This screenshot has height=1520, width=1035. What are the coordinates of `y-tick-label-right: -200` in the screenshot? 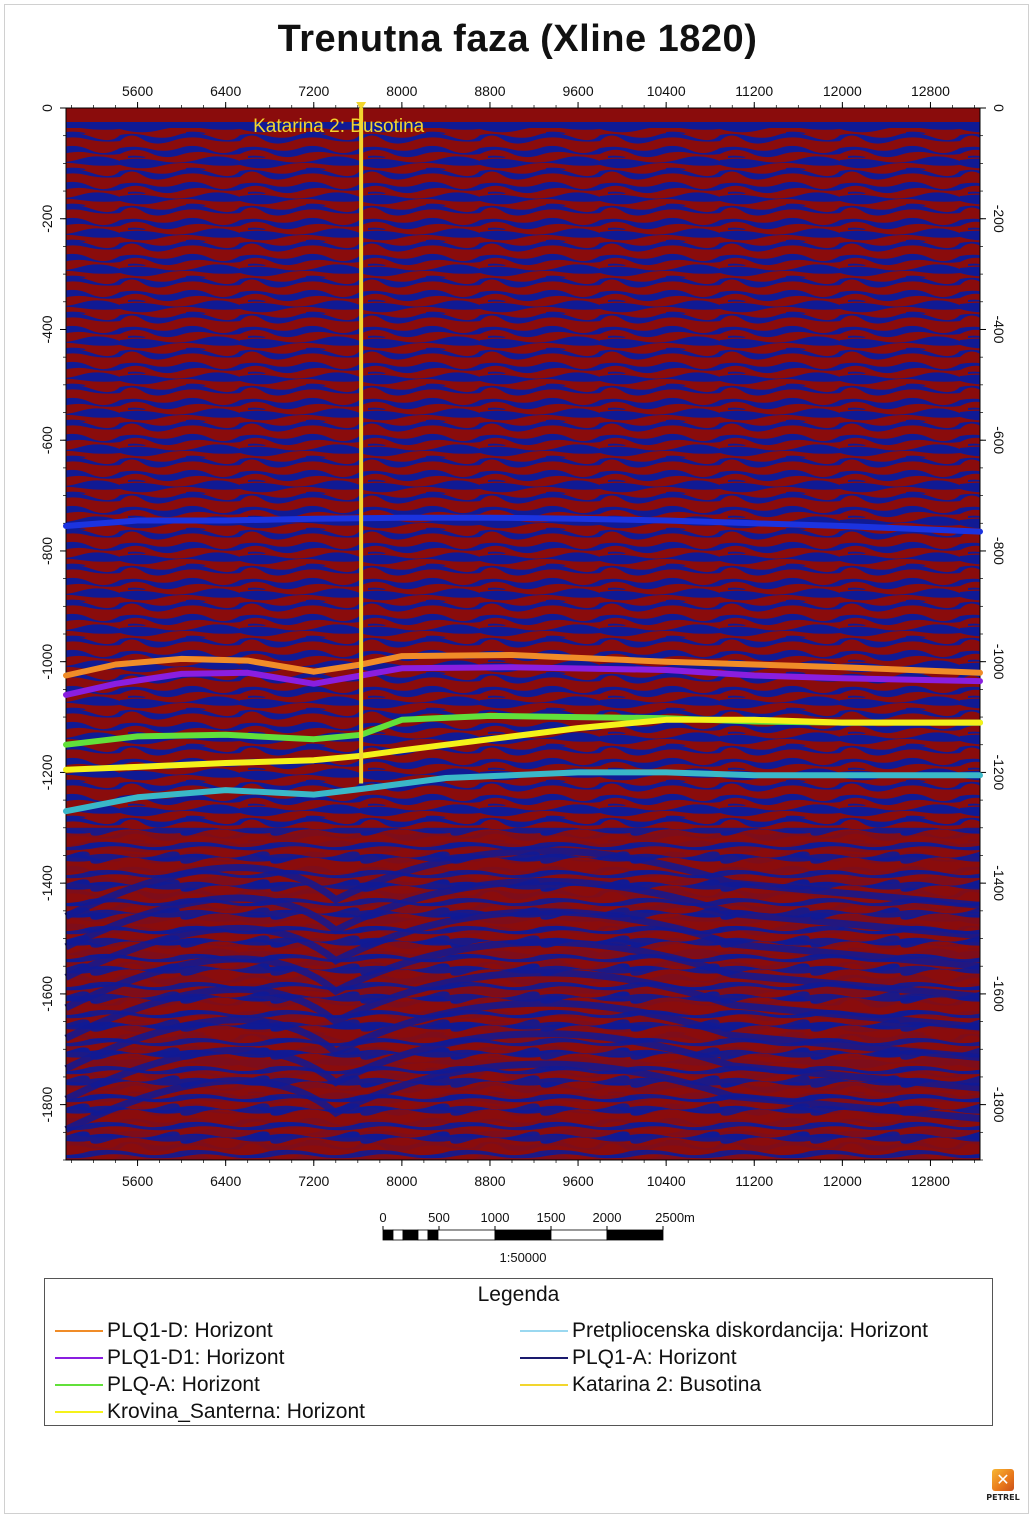 It's located at (999, 219).